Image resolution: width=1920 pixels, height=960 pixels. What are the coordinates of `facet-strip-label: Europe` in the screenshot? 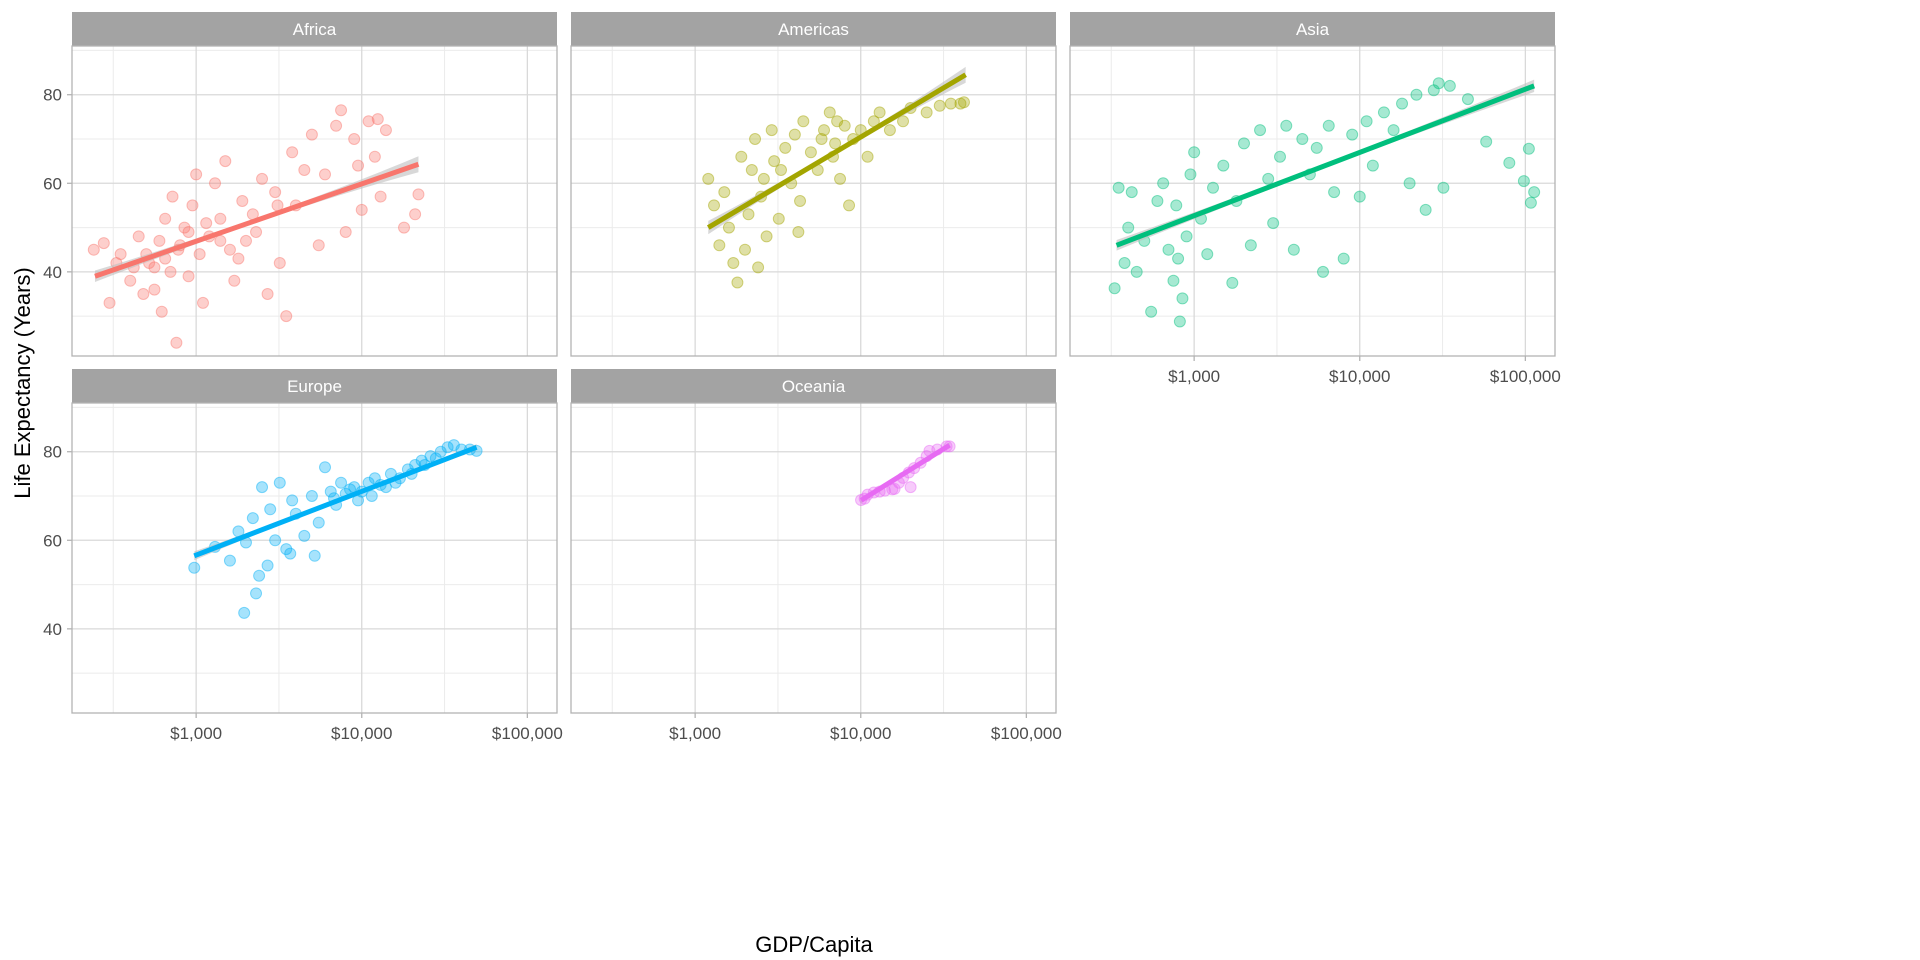 It's located at (314, 386).